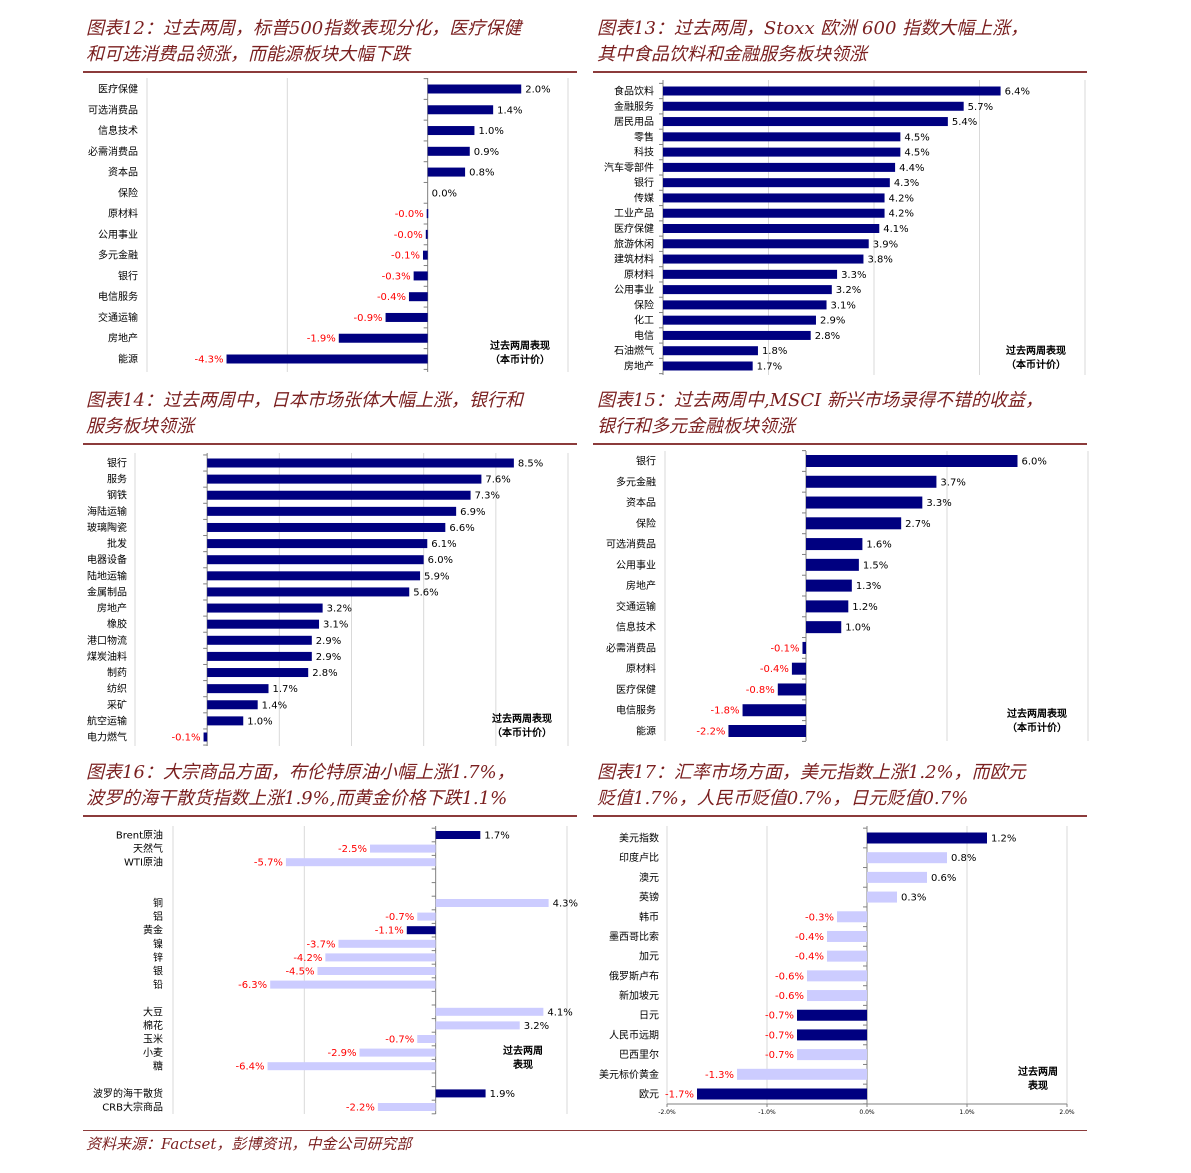 The width and height of the screenshot is (1191, 1173). I want to click on value-label: -0.6%, so click(789, 996).